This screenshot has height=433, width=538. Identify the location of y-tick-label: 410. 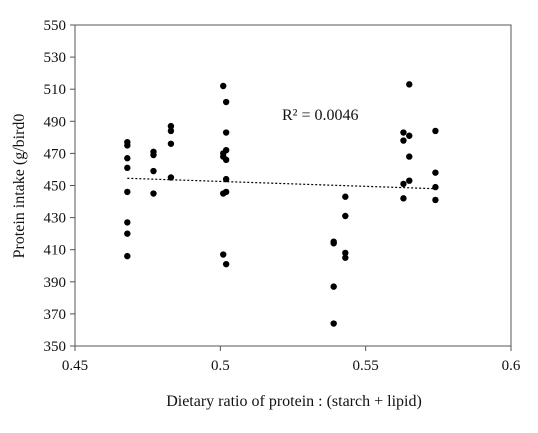
(55, 251).